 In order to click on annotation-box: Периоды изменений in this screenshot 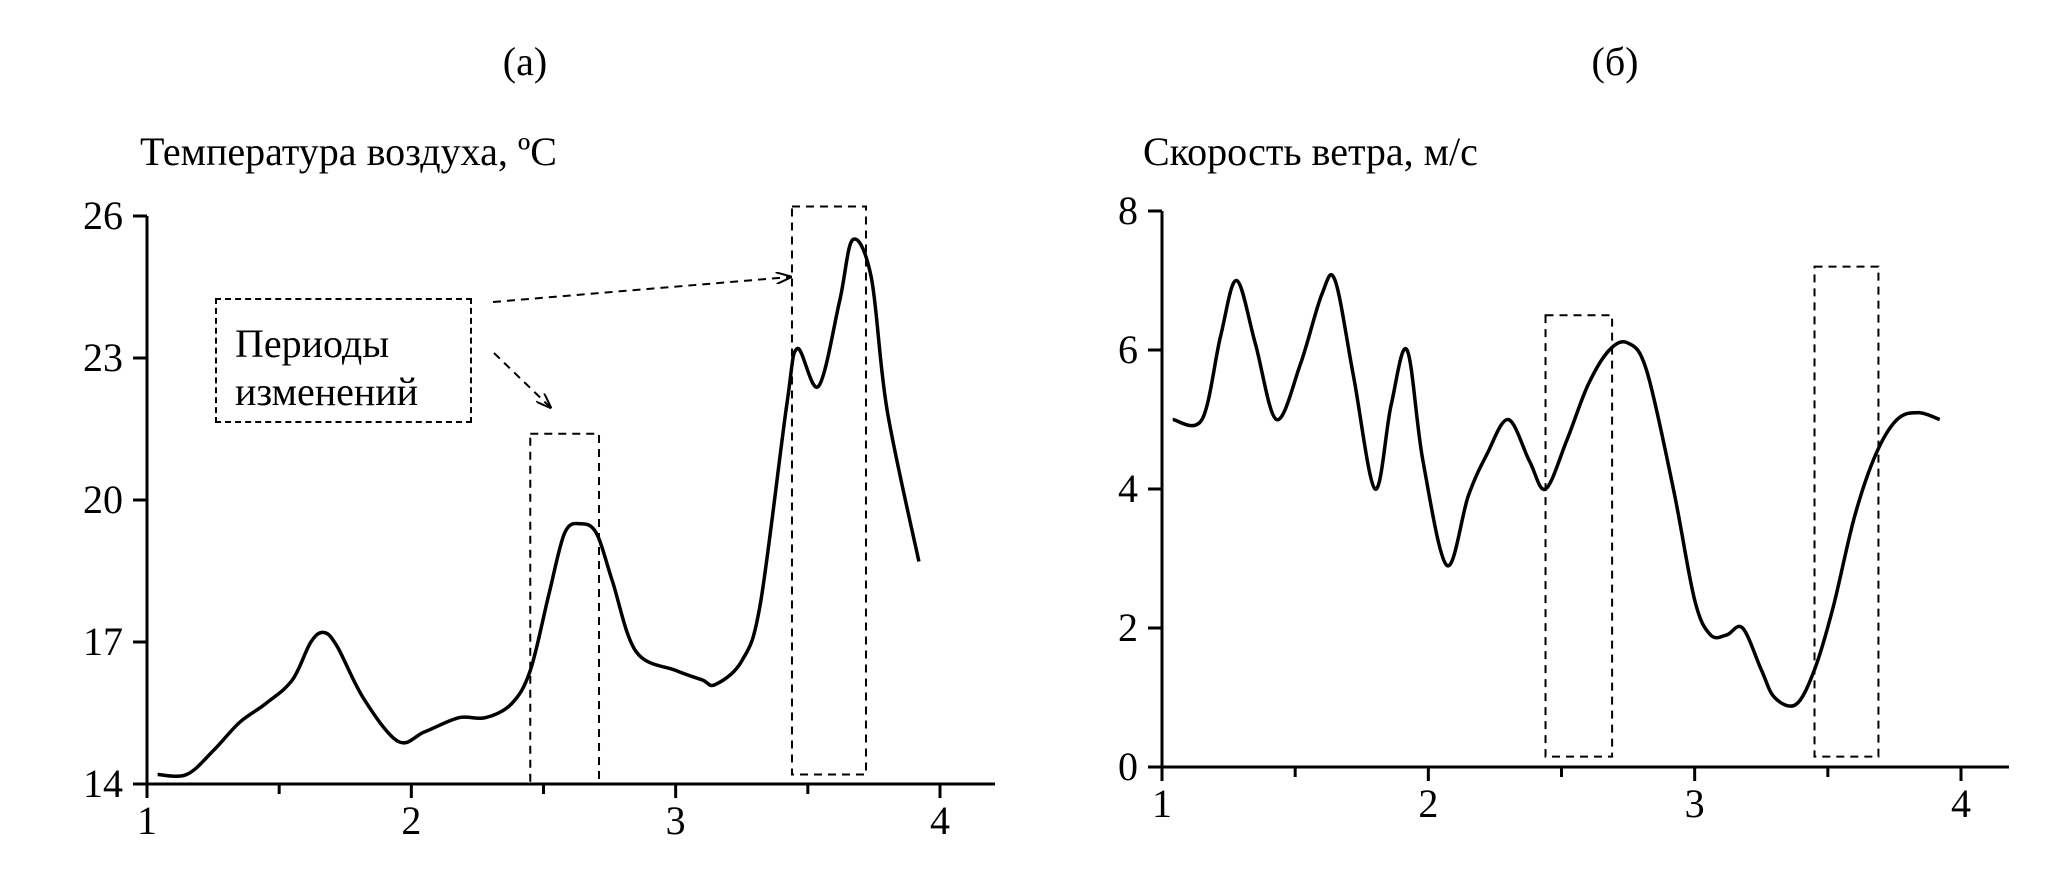, I will do `click(343, 360)`.